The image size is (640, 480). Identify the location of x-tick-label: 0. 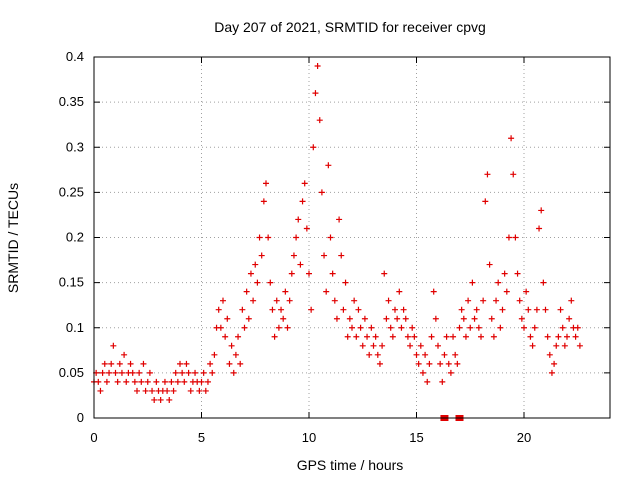
(93, 437).